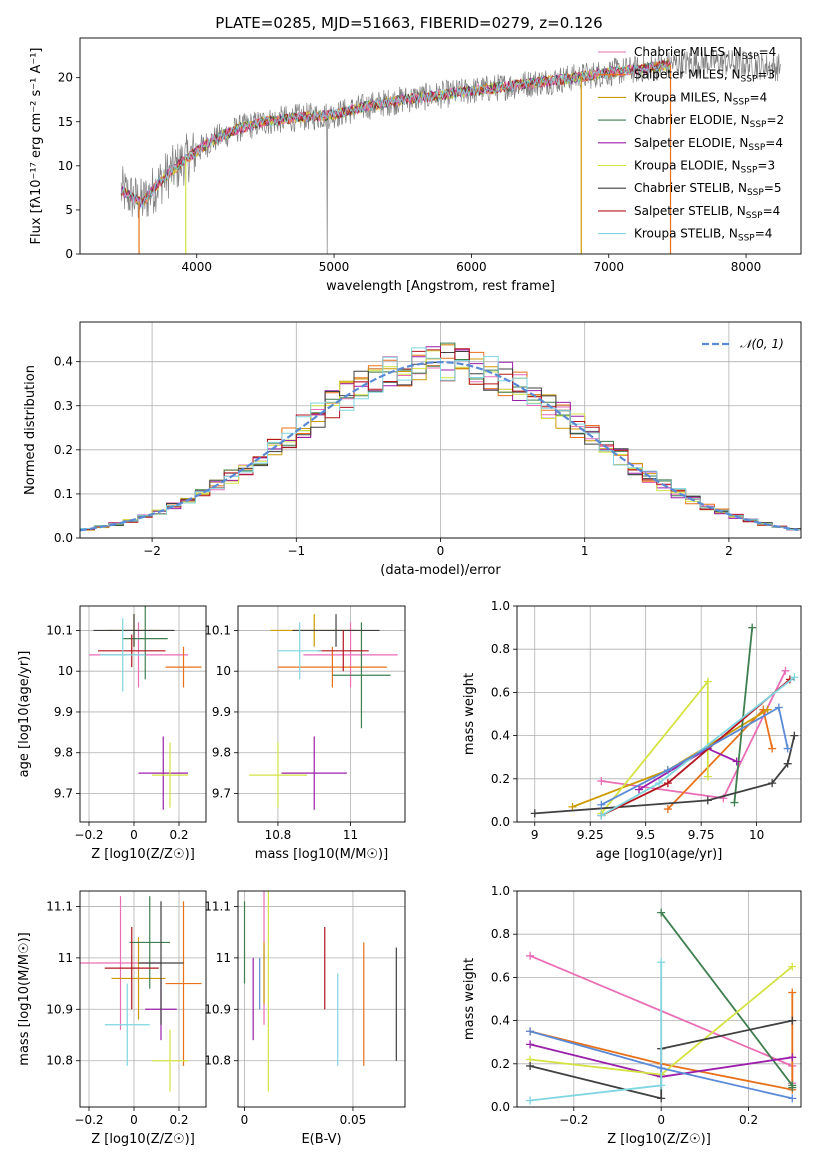 The width and height of the screenshot is (819, 1170). I want to click on legend-entry: Kroupa MILES, NSSP=4, so click(700, 98).